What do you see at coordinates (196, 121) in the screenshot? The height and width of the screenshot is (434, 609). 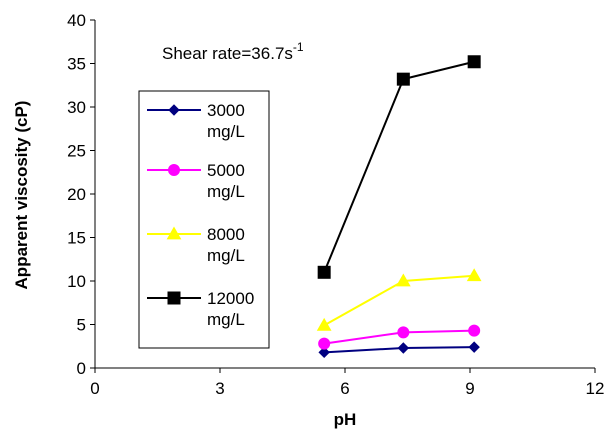 I see `legend-entry-0: 3000 mg/L` at bounding box center [196, 121].